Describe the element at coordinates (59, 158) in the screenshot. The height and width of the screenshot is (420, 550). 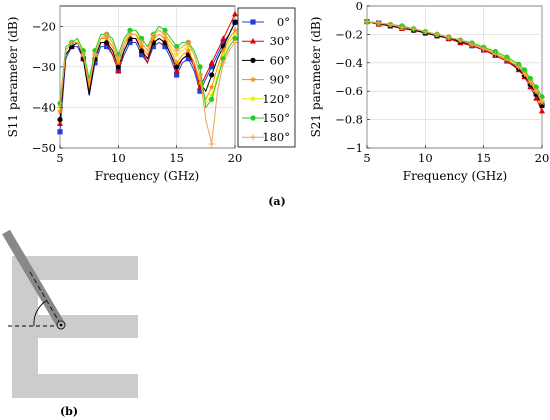
I see `s11-x-tick-label: 5` at that location.